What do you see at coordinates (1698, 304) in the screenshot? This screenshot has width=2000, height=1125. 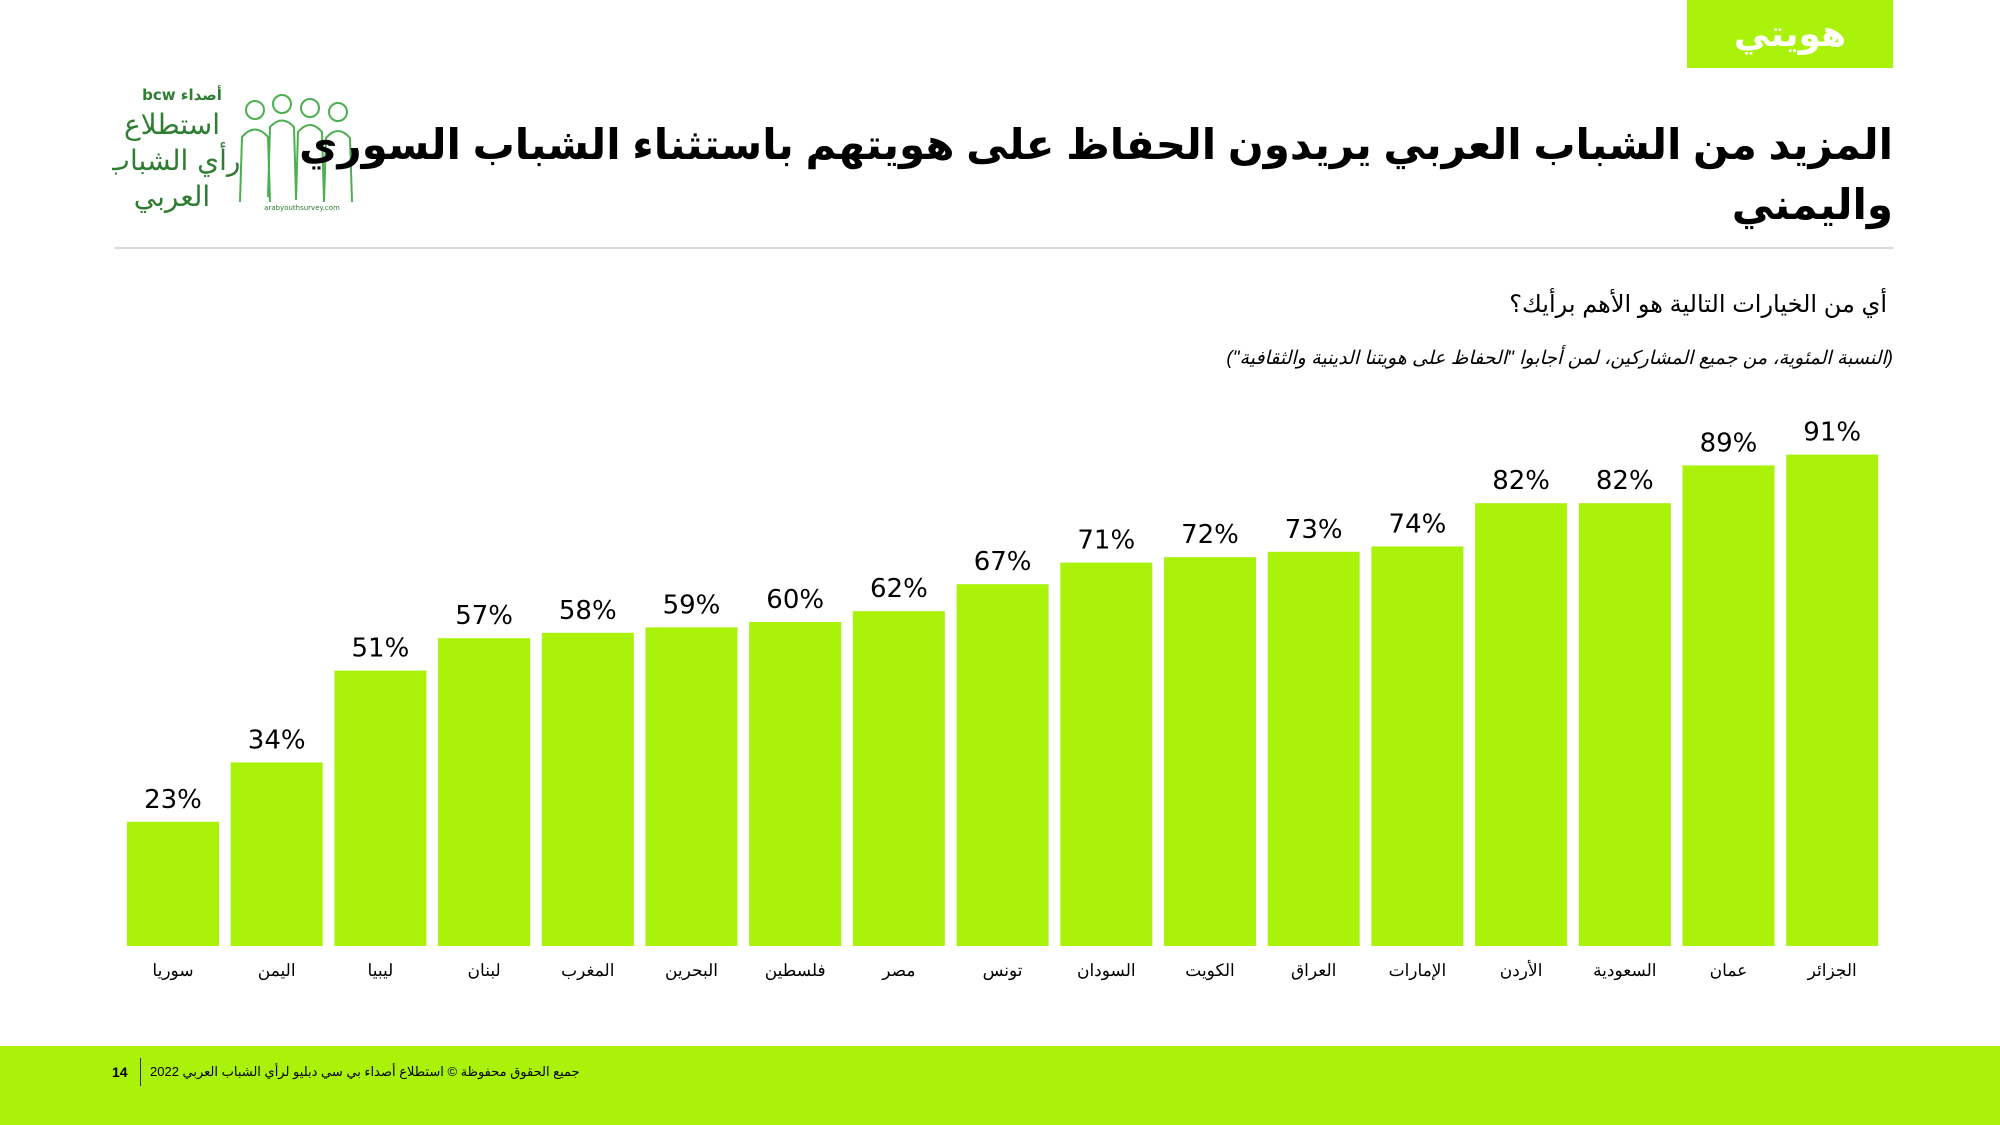 I see `survey-question: أي من الخيارات التالية هو الأهم برأيك؟` at bounding box center [1698, 304].